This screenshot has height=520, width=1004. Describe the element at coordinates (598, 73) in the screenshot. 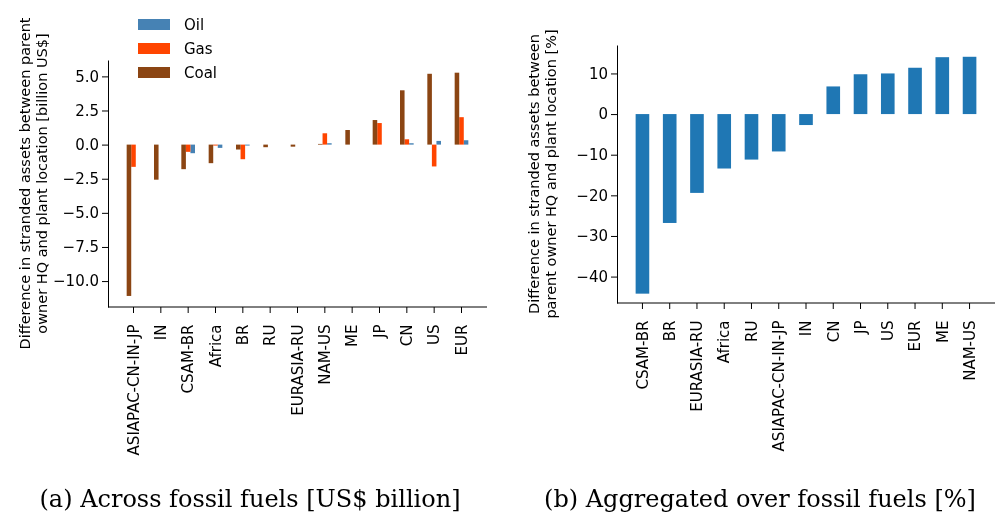

I see `y-tick-label: 10` at that location.